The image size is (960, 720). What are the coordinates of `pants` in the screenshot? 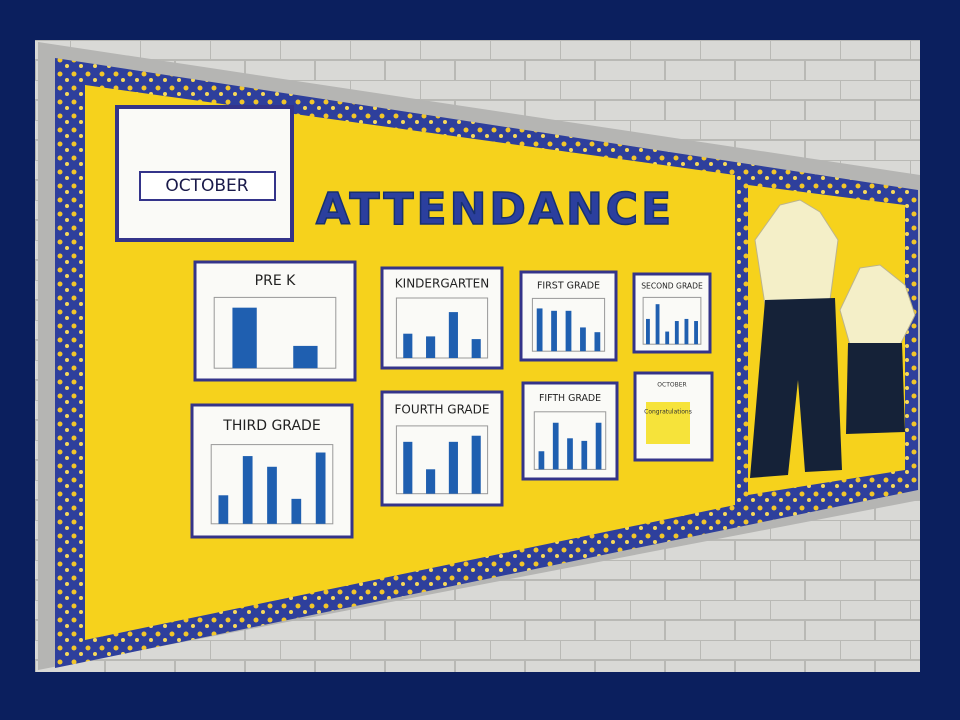 It's located at (796, 388).